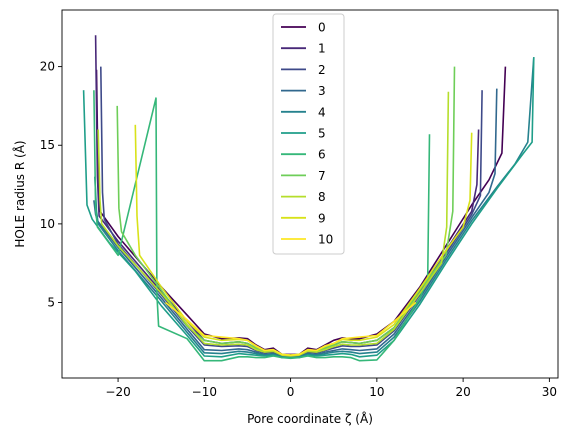 The height and width of the screenshot is (438, 569). Describe the element at coordinates (117, 392) in the screenshot. I see `x-tick-label: −20` at that location.